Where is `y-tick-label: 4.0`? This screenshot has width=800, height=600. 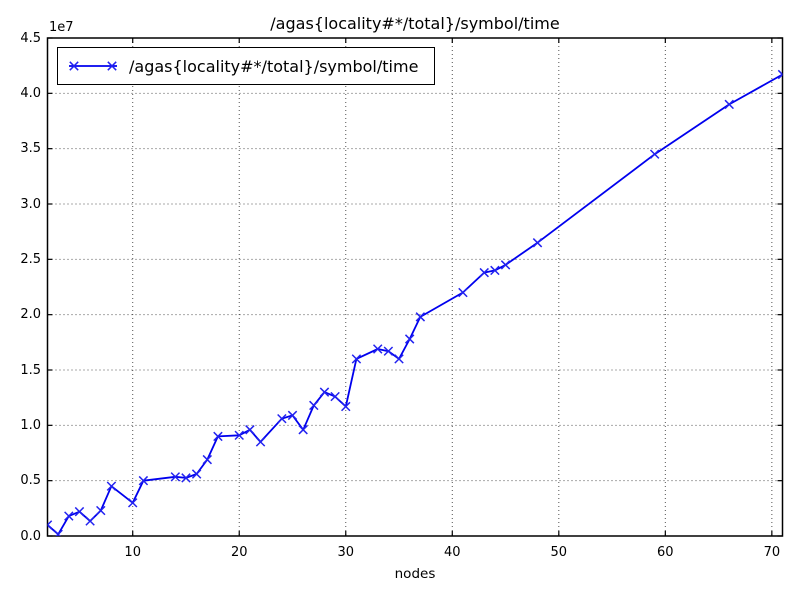
y-tick-label: 4.0 is located at coordinates (30, 93).